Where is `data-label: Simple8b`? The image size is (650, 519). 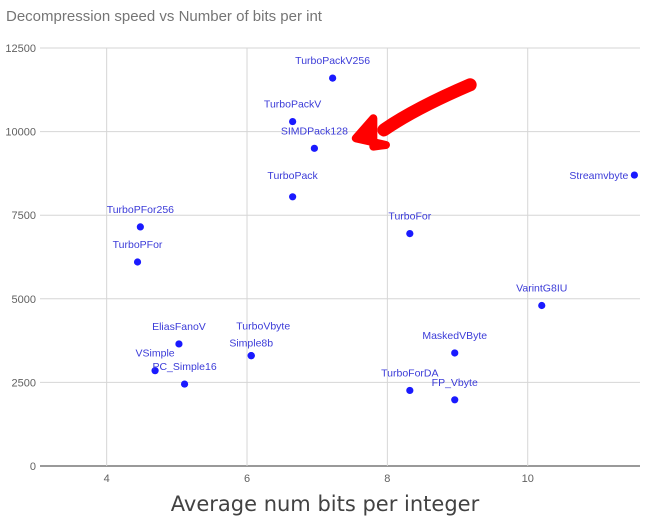 data-label: Simple8b is located at coordinates (251, 344).